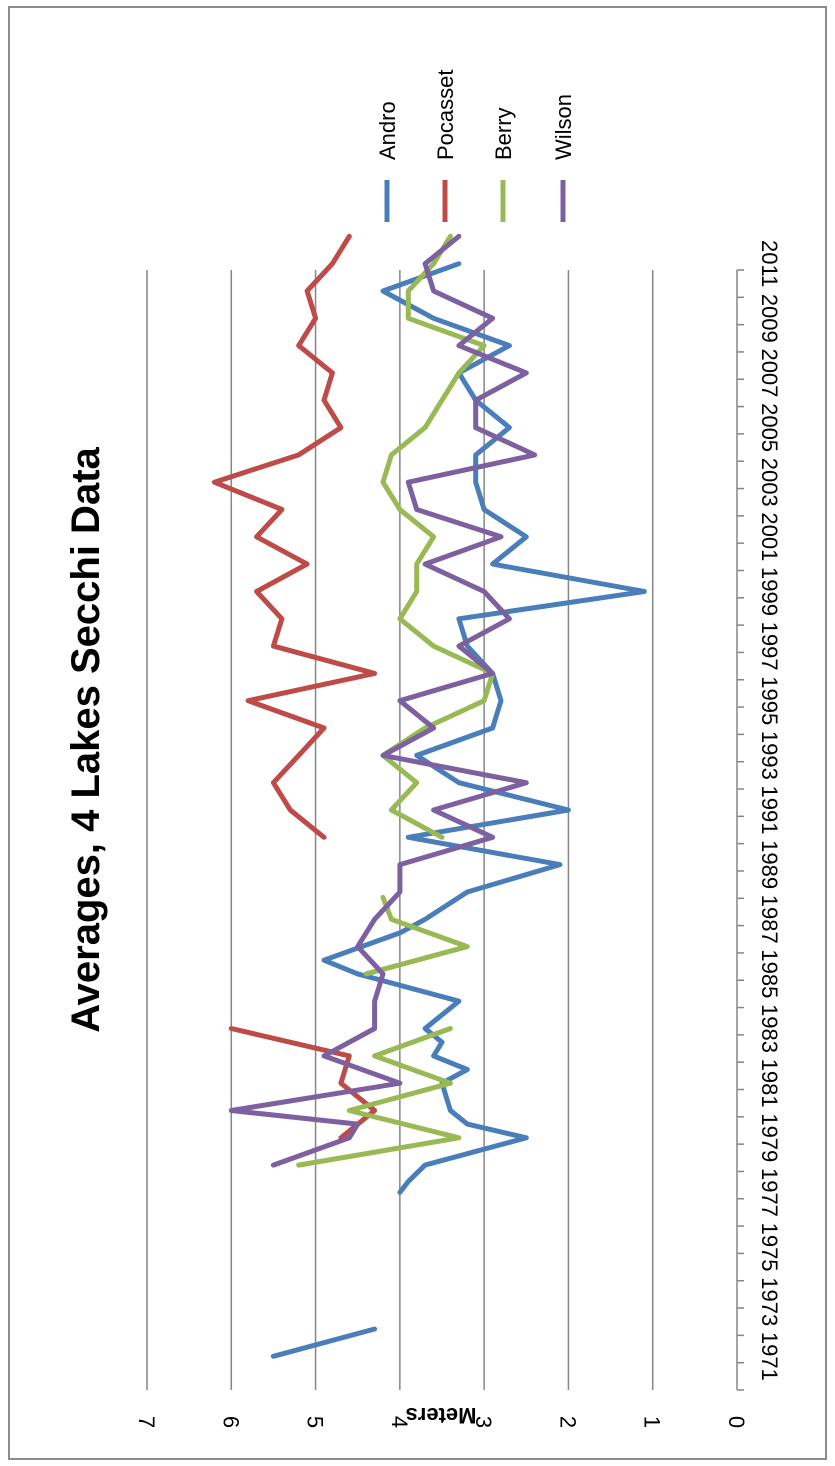 This screenshot has width=835, height=1466. What do you see at coordinates (475, 146) in the screenshot?
I see `legend: Andro Pocasset Berry Wilson` at bounding box center [475, 146].